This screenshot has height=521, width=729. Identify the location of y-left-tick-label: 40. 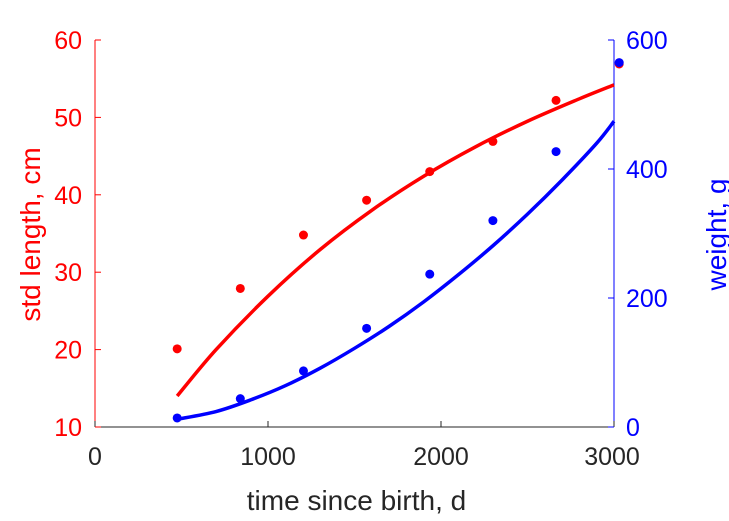
(68, 196).